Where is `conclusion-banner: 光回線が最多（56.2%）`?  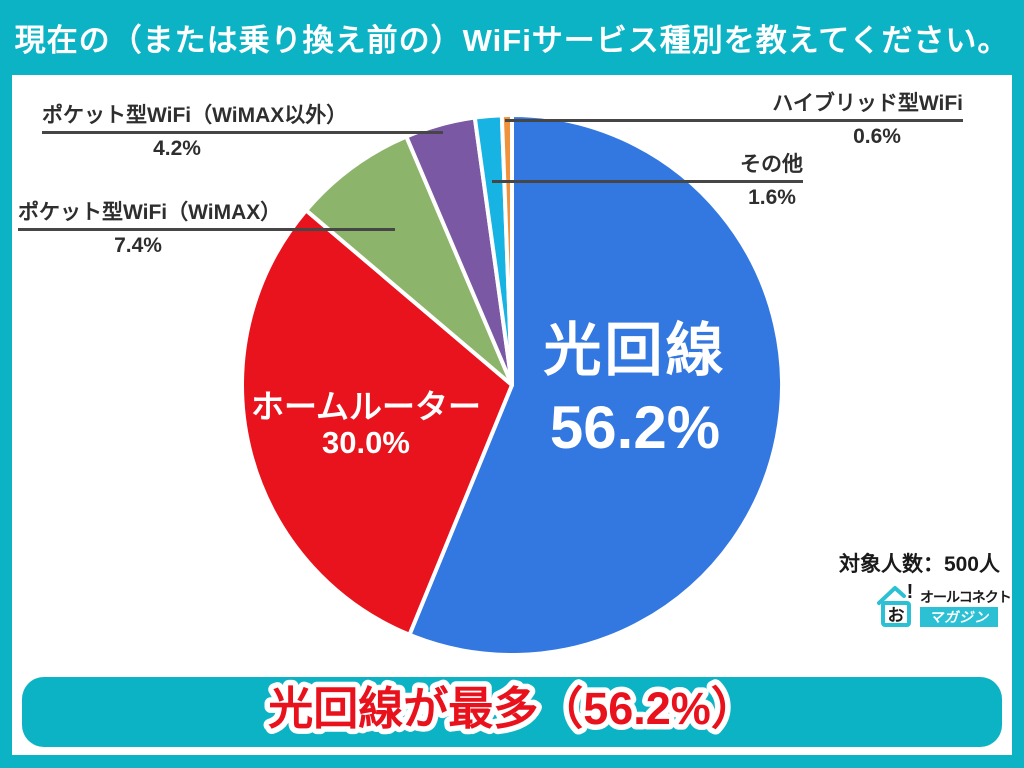 conclusion-banner: 光回線が最多（56.2%） is located at coordinates (512, 712).